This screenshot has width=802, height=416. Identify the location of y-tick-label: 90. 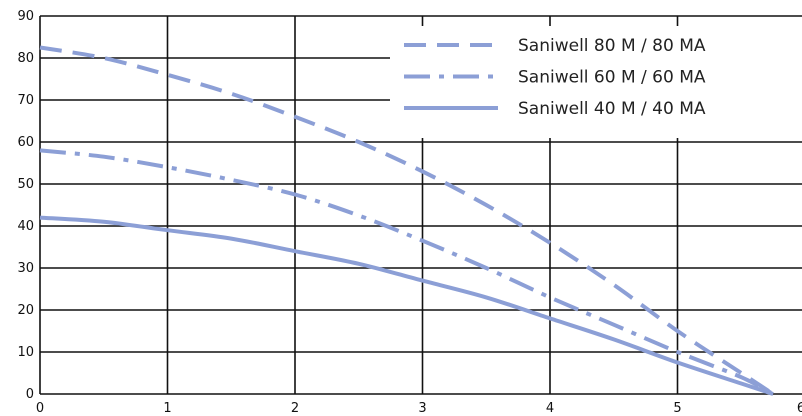
(25, 16).